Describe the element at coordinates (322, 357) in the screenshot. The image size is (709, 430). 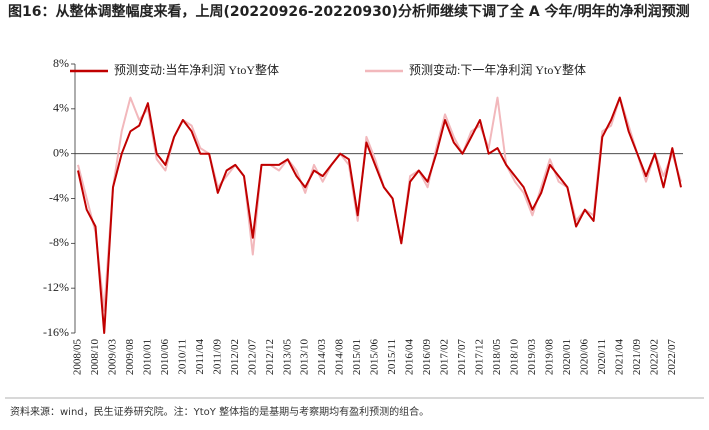
I see `x-tick-label: 2014/03` at that location.